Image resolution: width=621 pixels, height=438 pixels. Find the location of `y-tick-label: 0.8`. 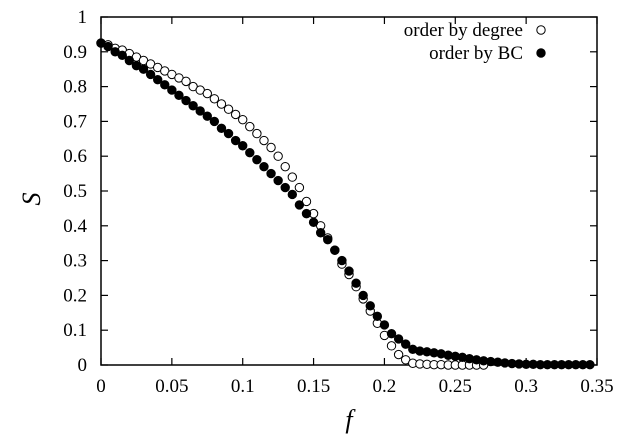

y-tick-label: 0.8 is located at coordinates (75, 87).